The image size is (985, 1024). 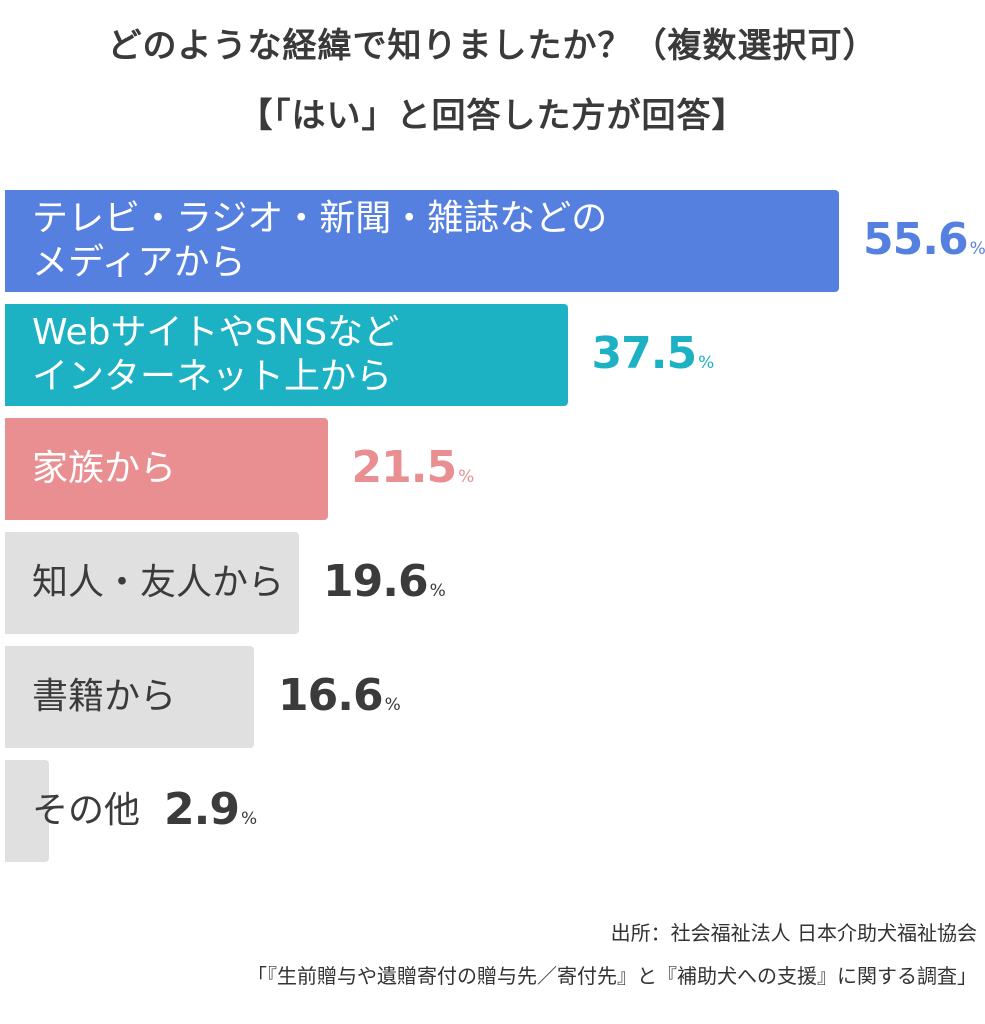 I want to click on bar-category-label: WebサイトやSNSなど インターネット上から, so click(x=216, y=354).